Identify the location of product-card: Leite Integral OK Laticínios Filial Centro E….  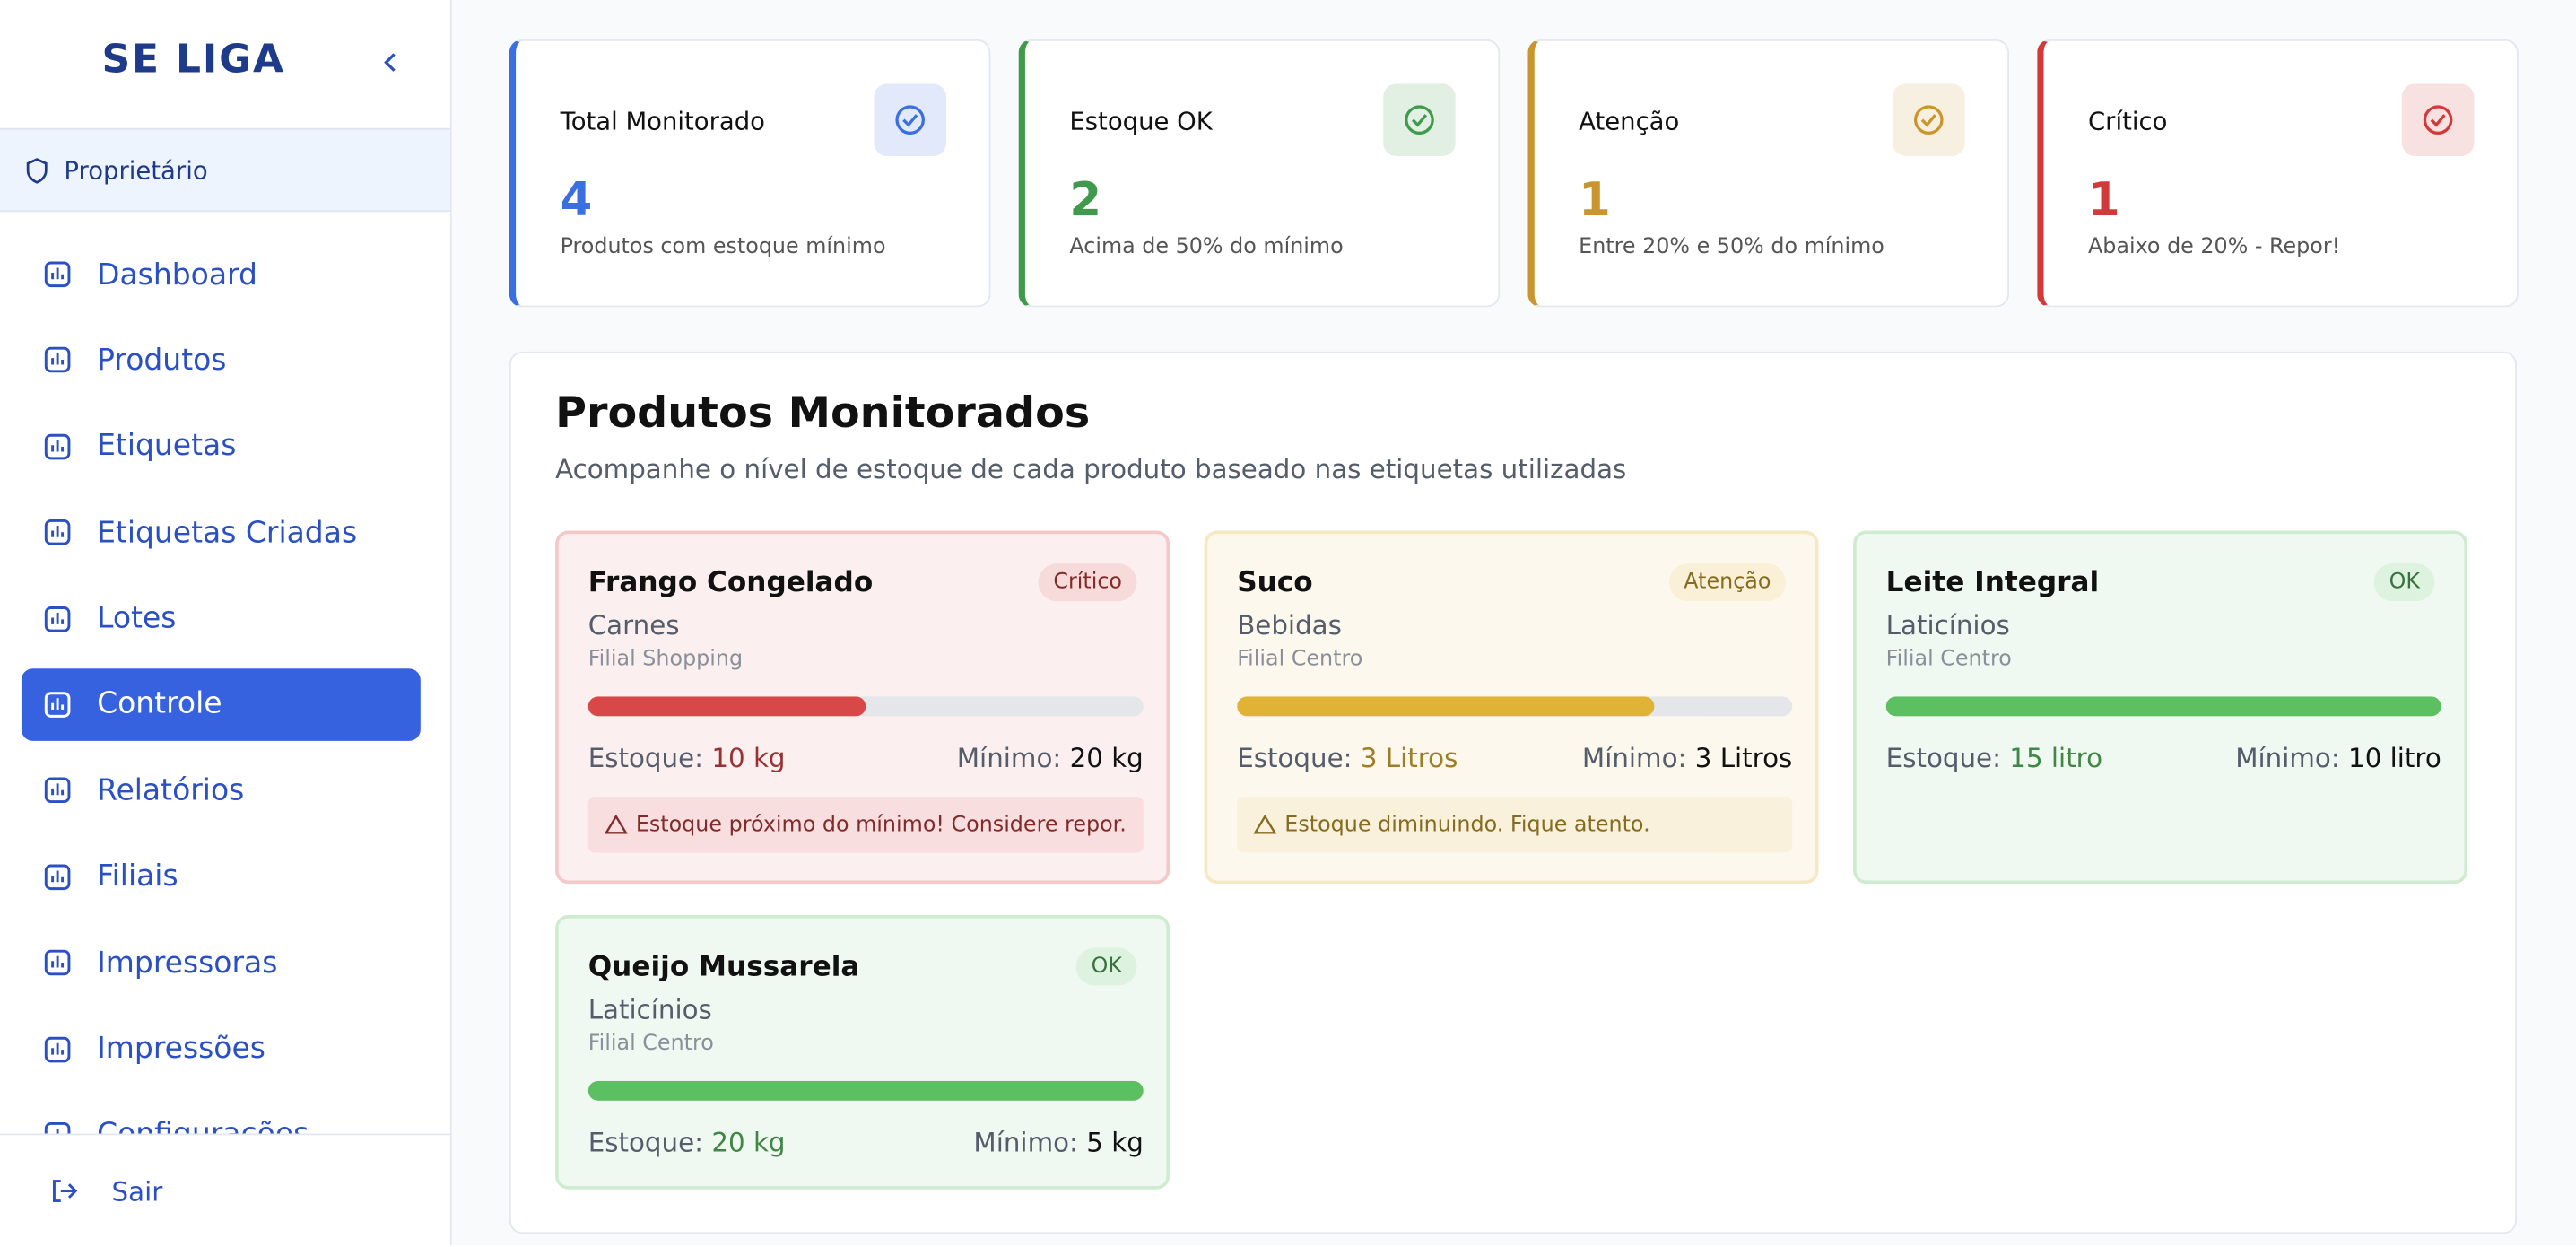
(2160, 707).